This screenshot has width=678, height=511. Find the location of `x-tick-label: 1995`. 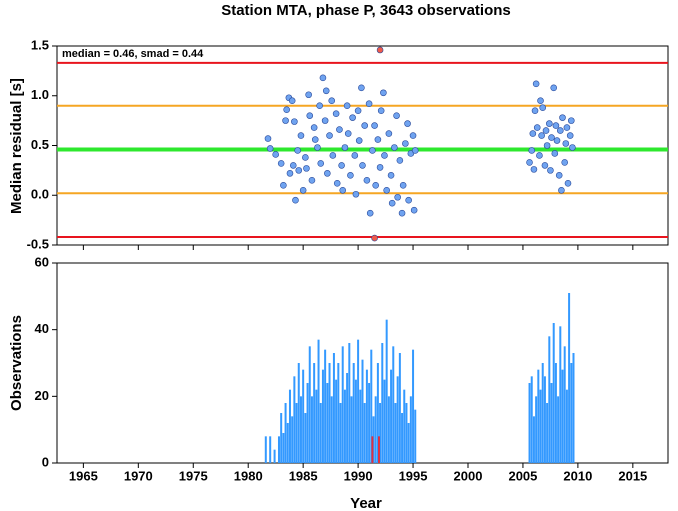

x-tick-label: 1995 is located at coordinates (413, 475).